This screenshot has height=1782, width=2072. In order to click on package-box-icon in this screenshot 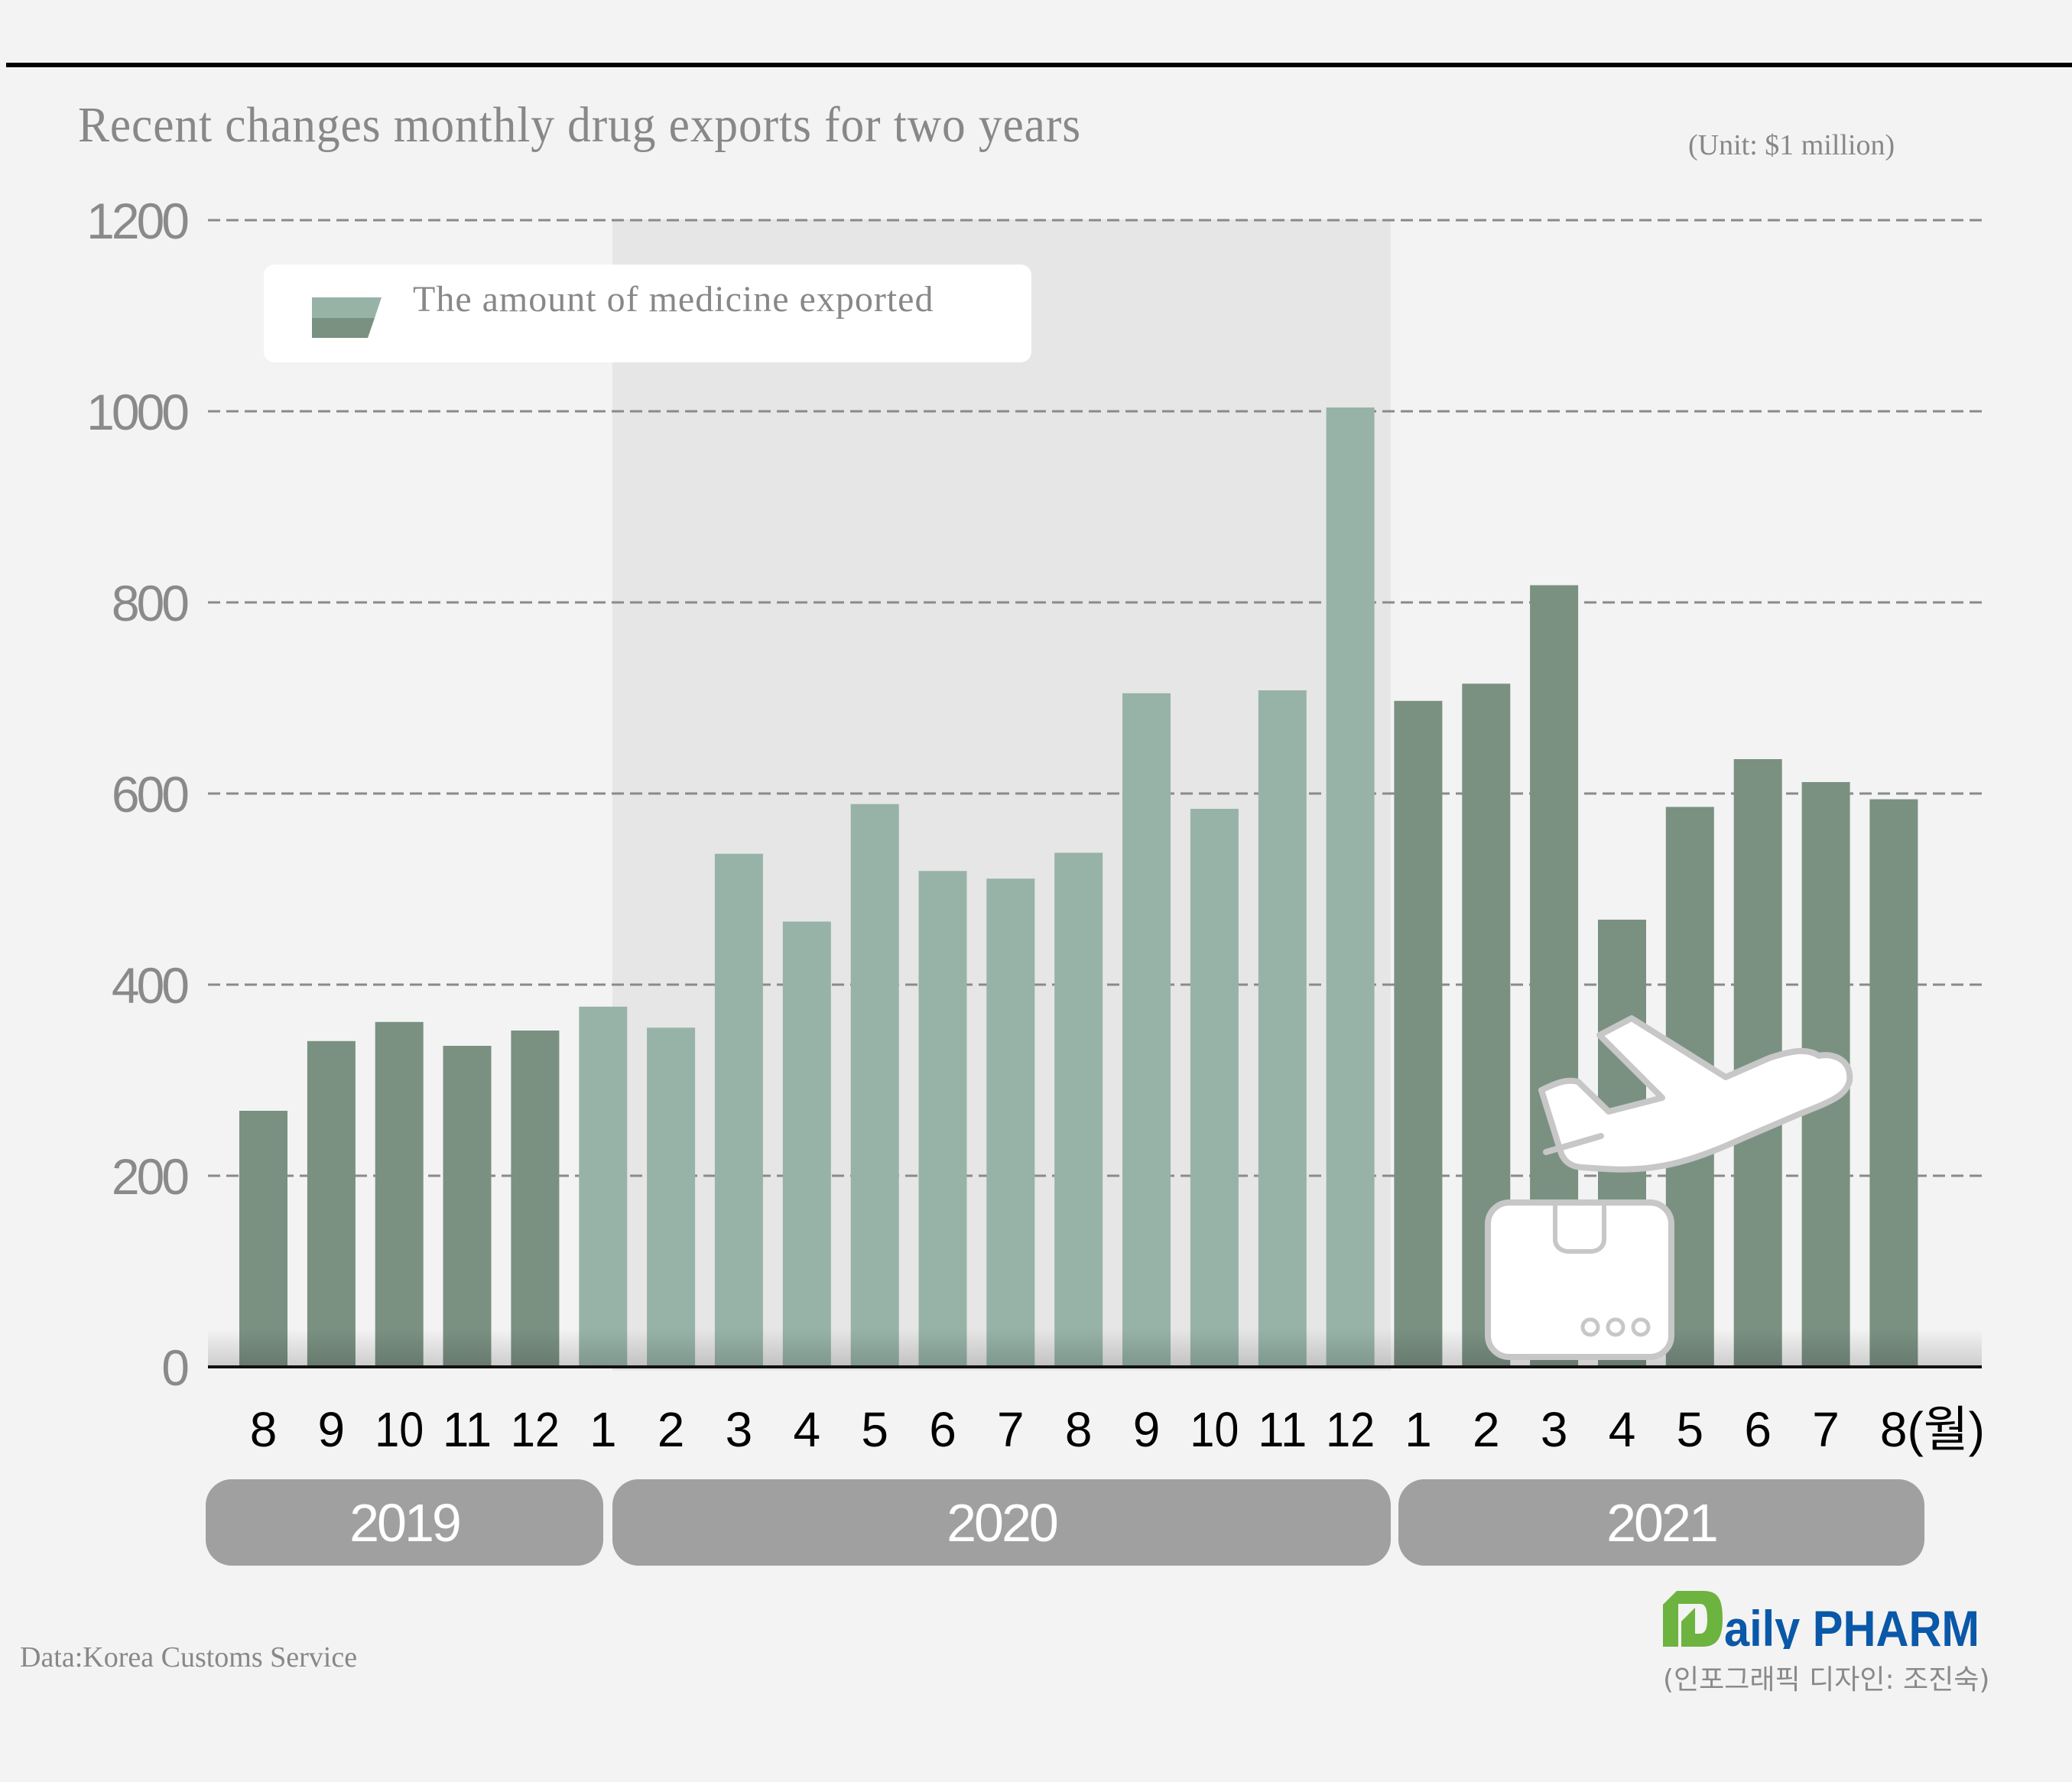, I will do `click(1580, 1279)`.